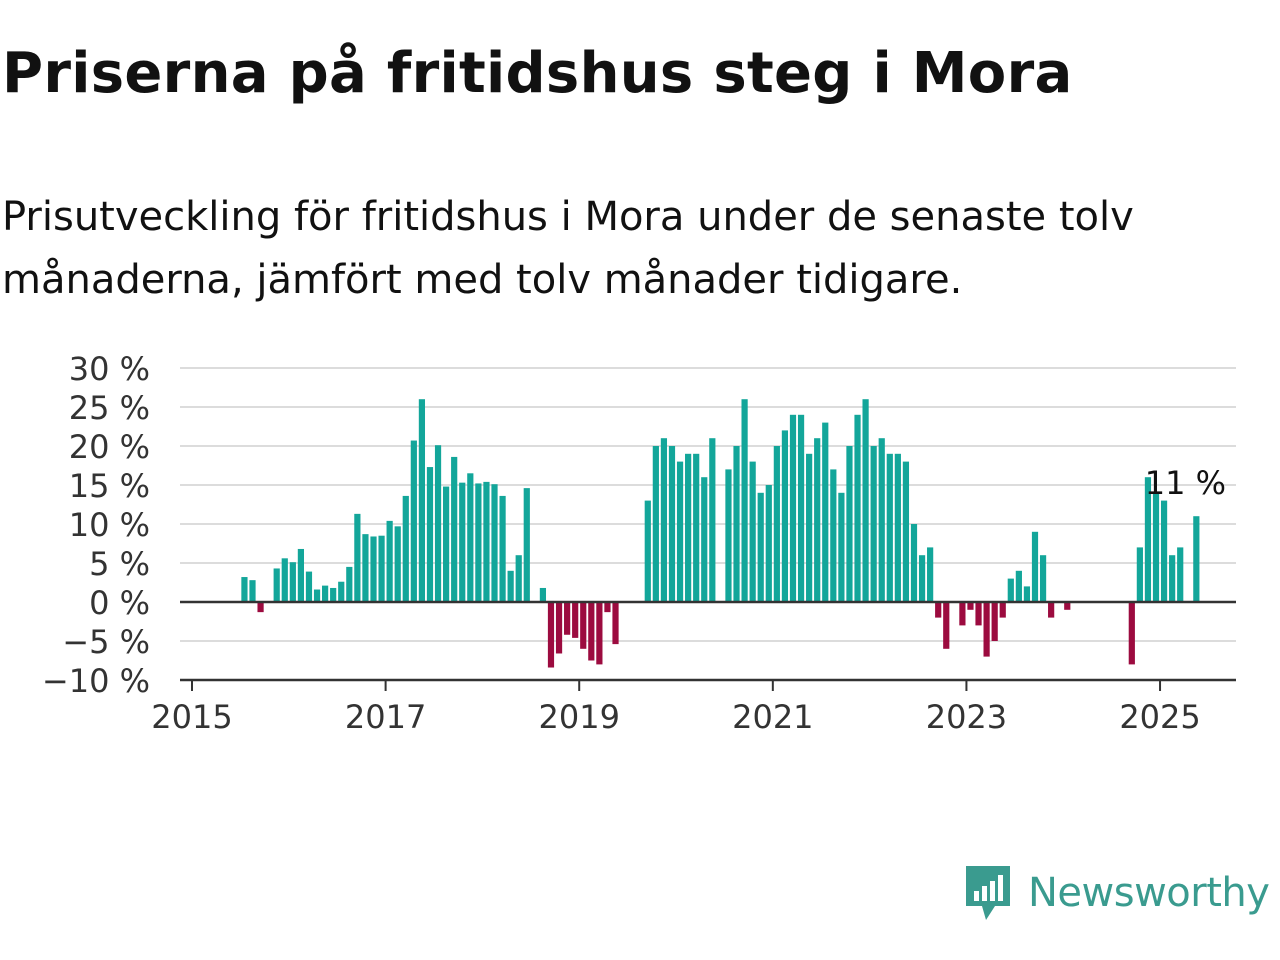  I want to click on axes, so click(708, 645).